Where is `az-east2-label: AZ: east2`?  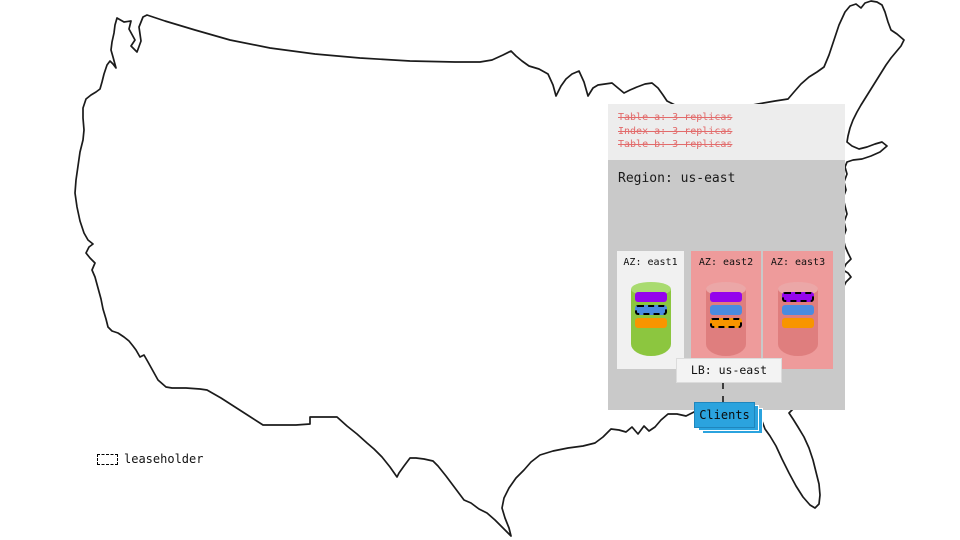
az-east2-label: AZ: east2 is located at coordinates (726, 262).